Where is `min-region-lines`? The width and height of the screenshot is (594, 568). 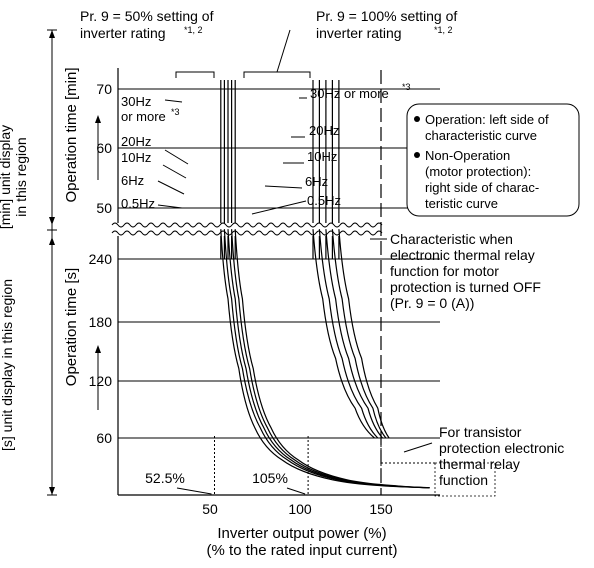
min-region-lines is located at coordinates (280, 169).